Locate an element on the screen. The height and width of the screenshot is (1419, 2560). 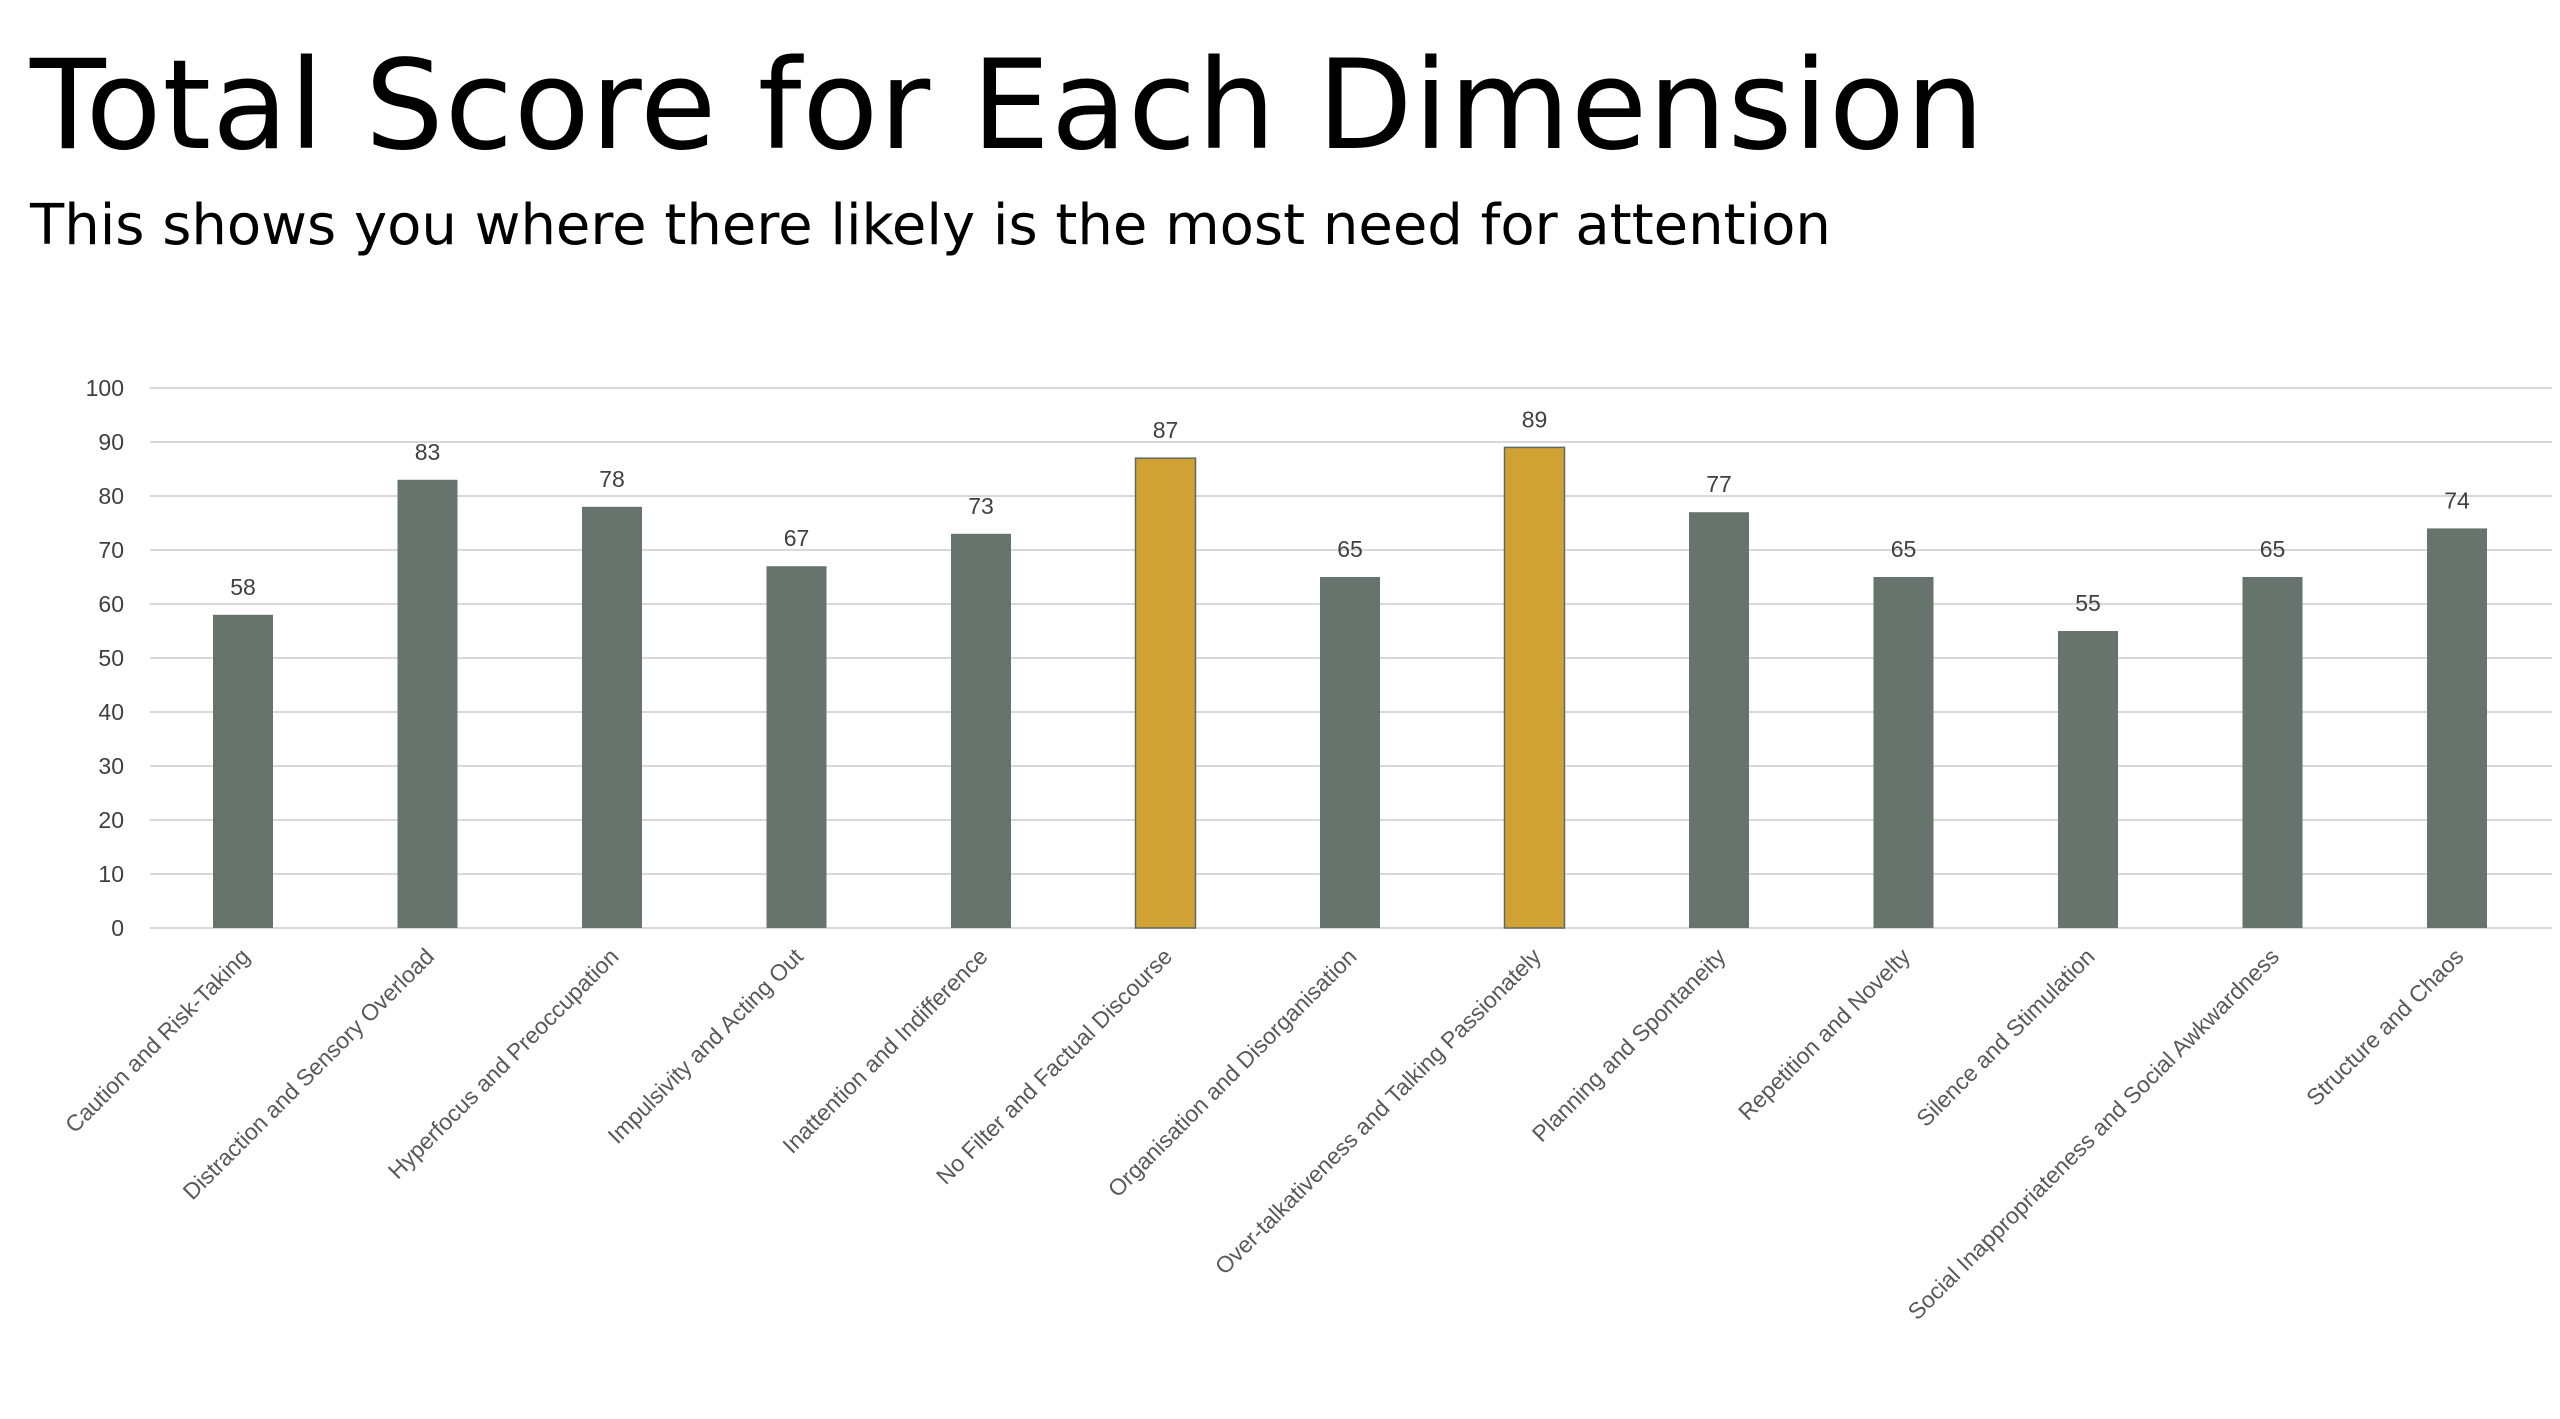
y-tick-label-80: 80 is located at coordinates (111, 496).